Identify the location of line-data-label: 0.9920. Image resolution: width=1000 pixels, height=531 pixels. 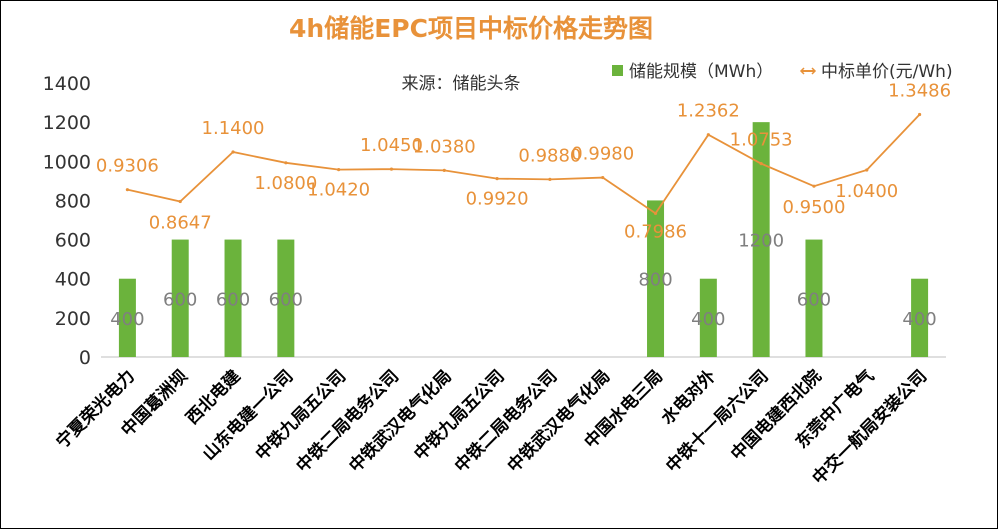
(497, 199).